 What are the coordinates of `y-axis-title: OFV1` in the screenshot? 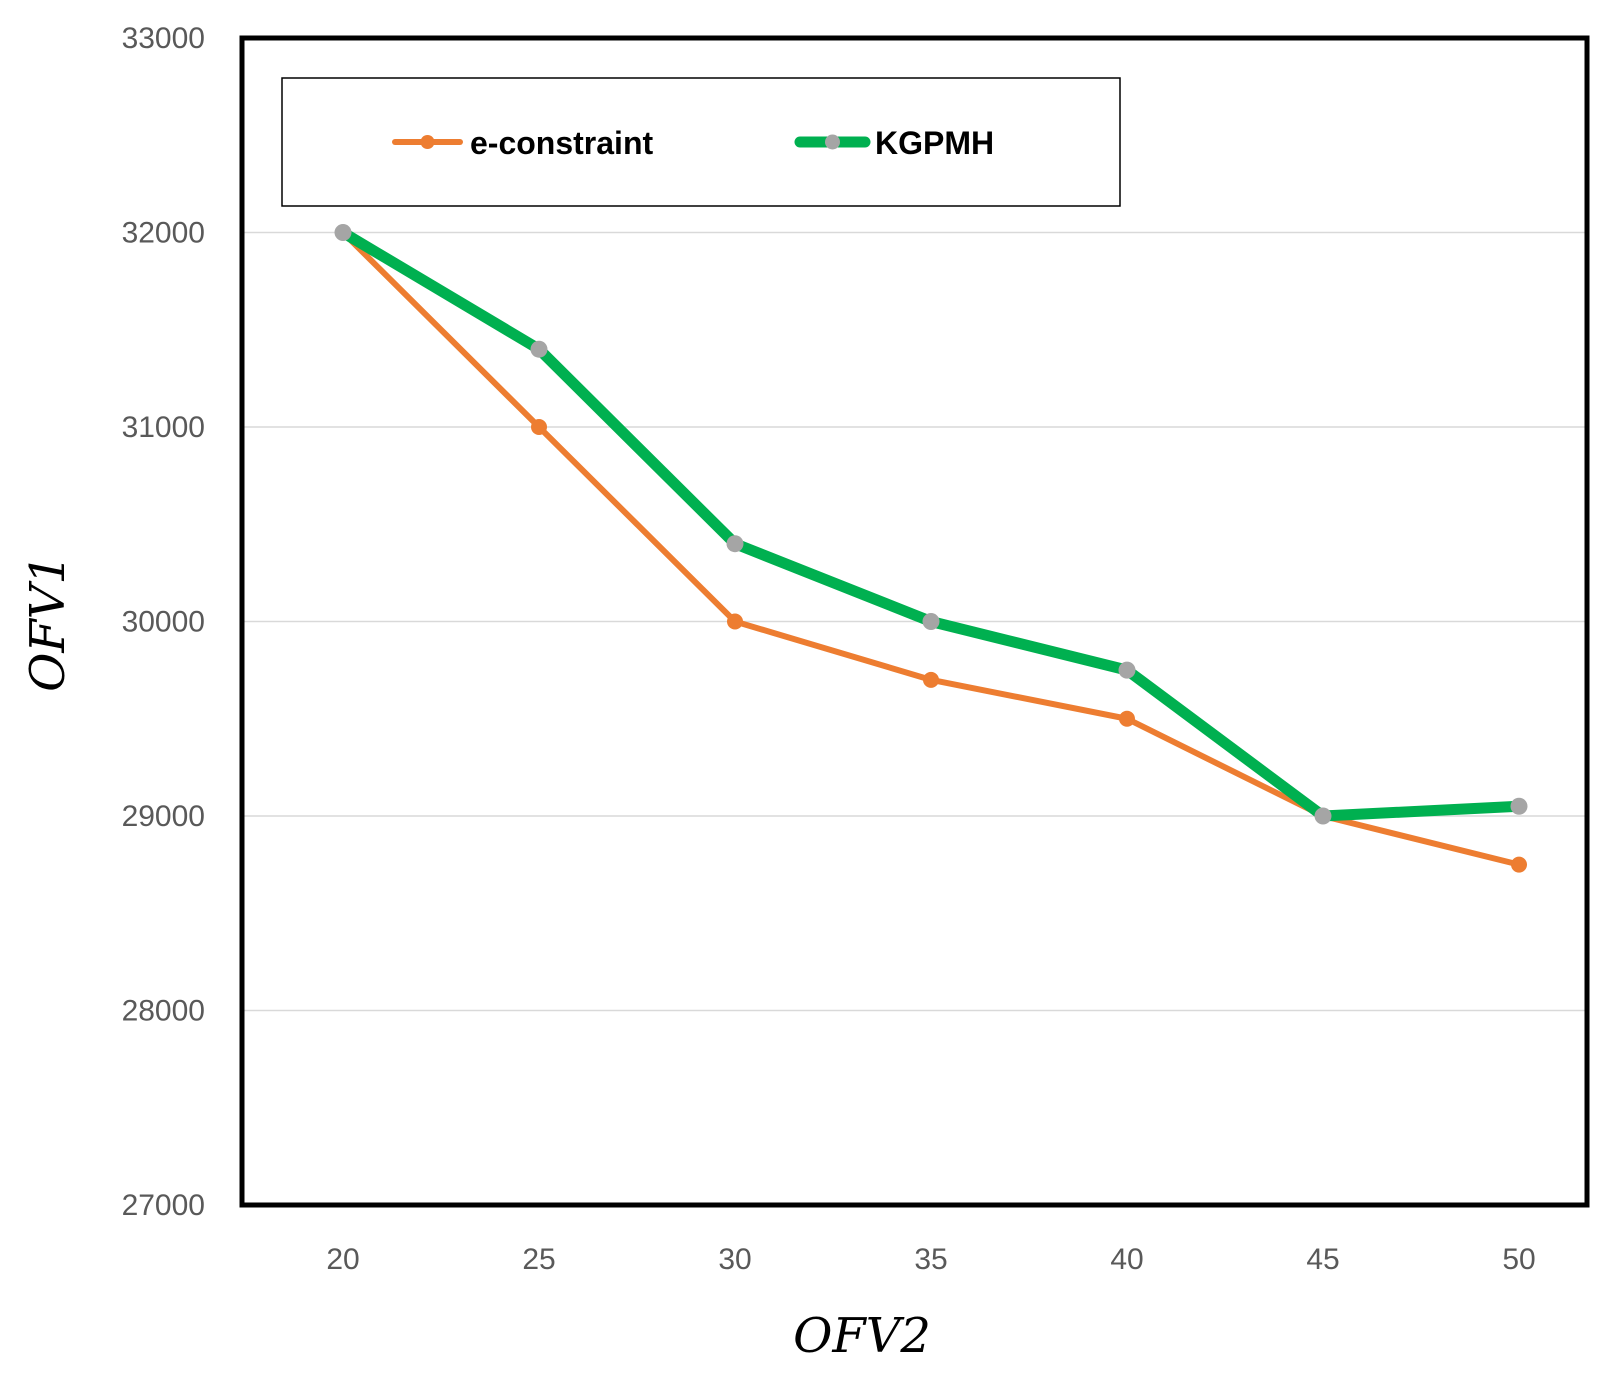 It's located at (48, 623).